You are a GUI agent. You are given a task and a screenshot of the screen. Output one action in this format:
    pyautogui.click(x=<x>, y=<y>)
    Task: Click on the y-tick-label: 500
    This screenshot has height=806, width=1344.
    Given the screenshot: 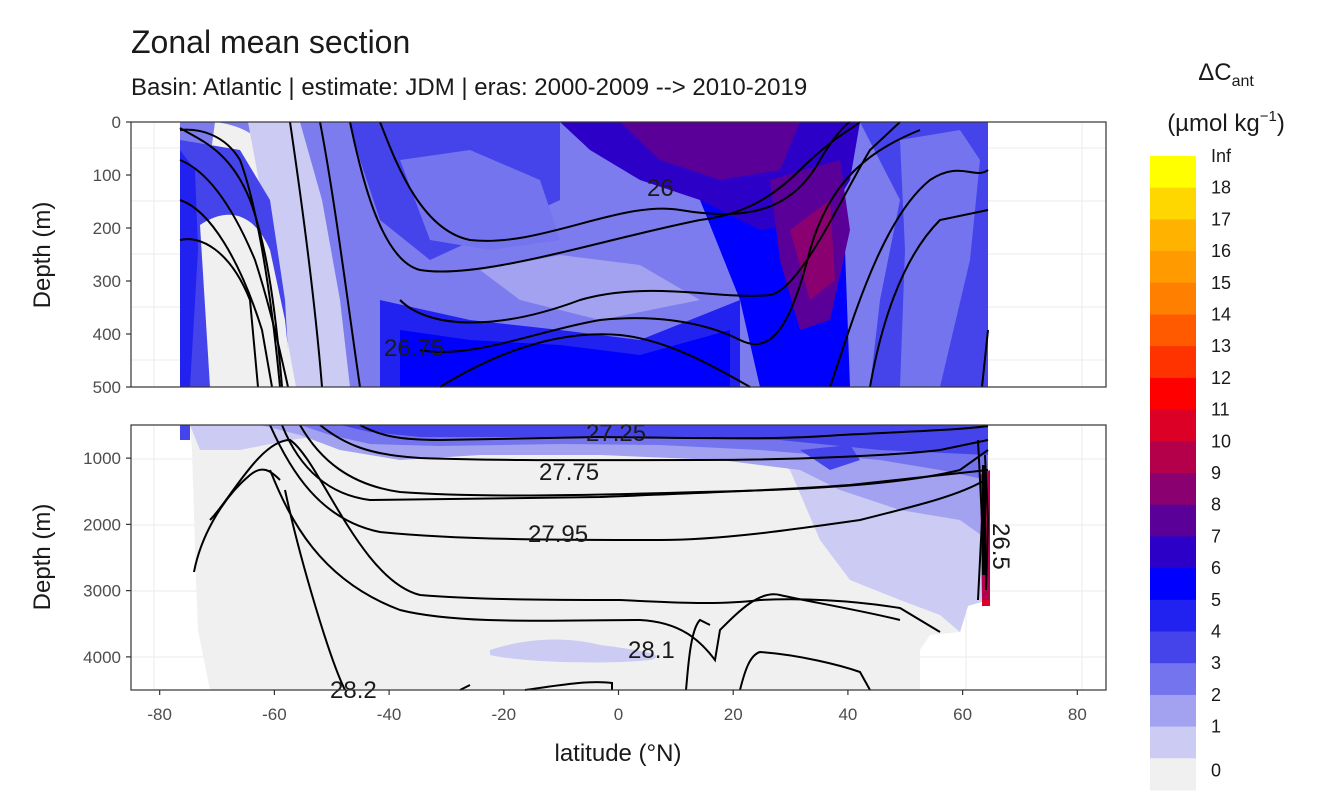 What is the action you would take?
    pyautogui.click(x=107, y=387)
    